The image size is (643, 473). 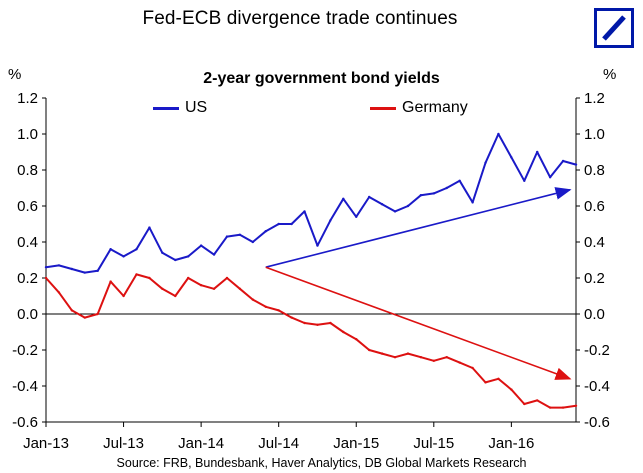 What do you see at coordinates (435, 107) in the screenshot?
I see `legend-label-germany: Germany` at bounding box center [435, 107].